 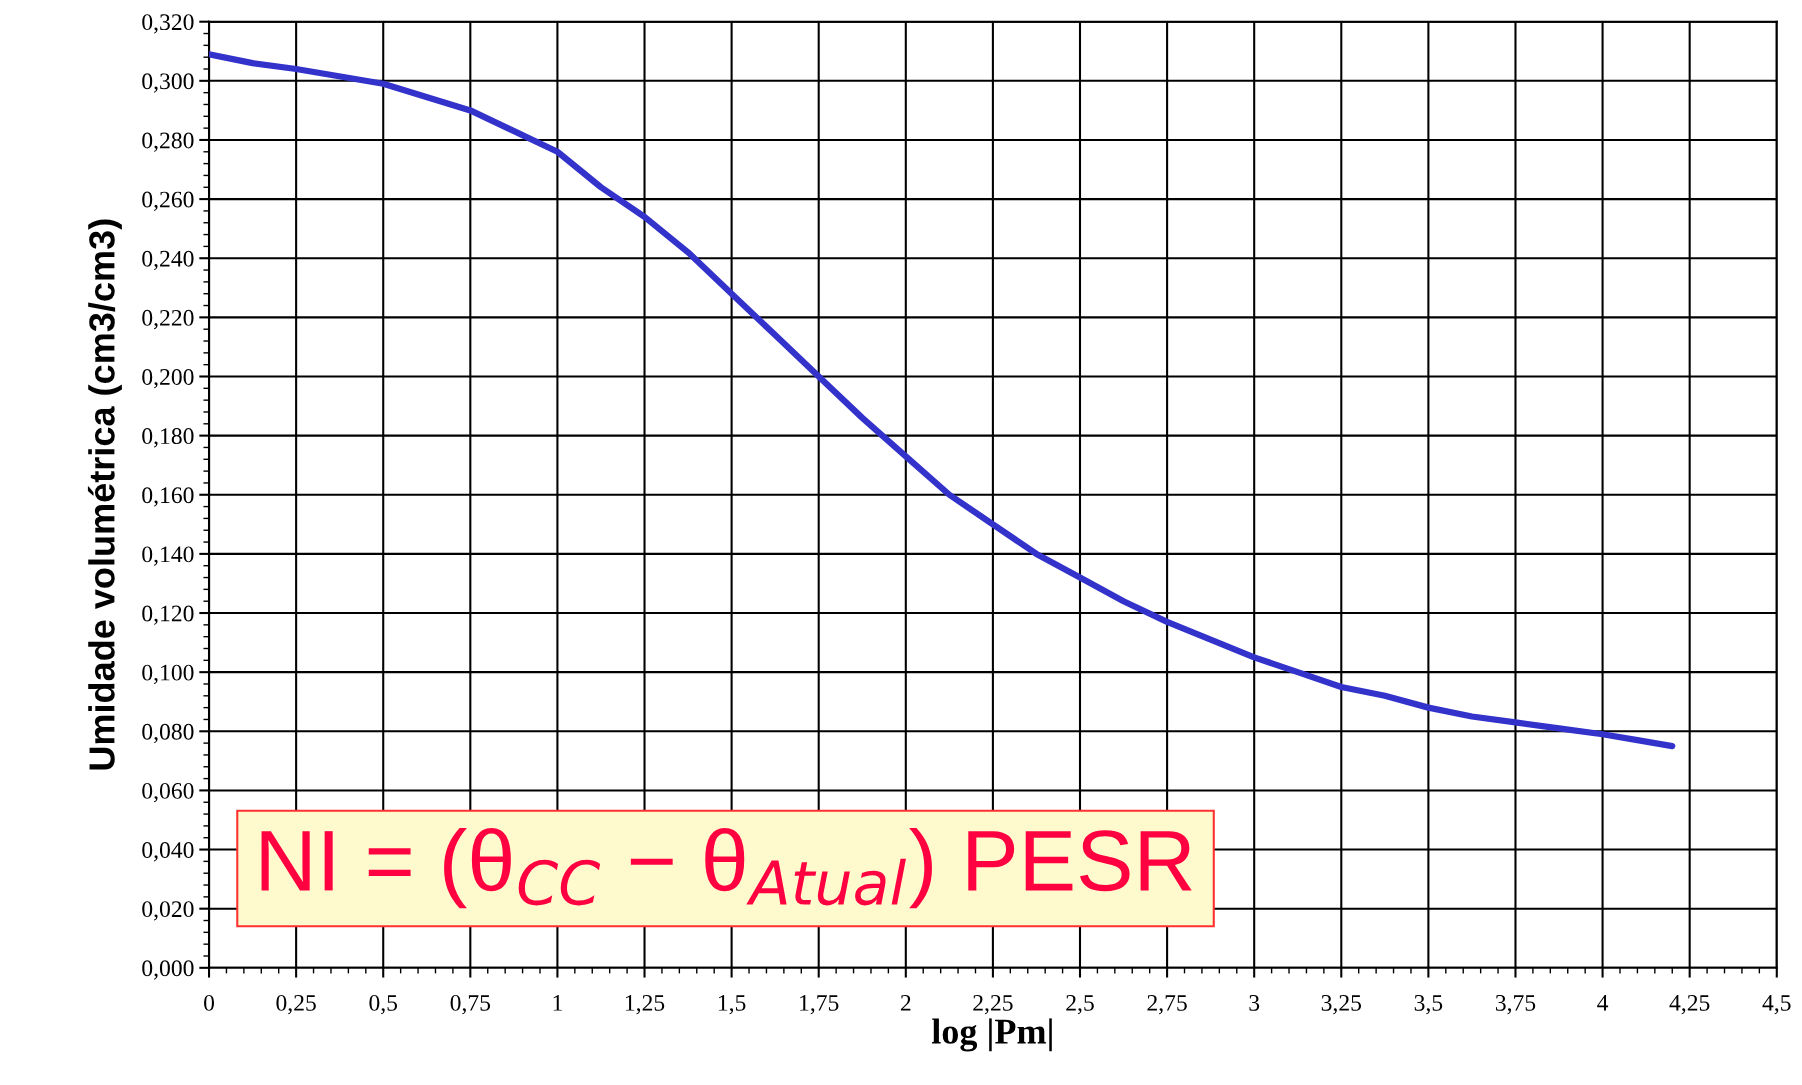 What do you see at coordinates (168, 83) in the screenshot?
I see `y-tick-label: 0,300` at bounding box center [168, 83].